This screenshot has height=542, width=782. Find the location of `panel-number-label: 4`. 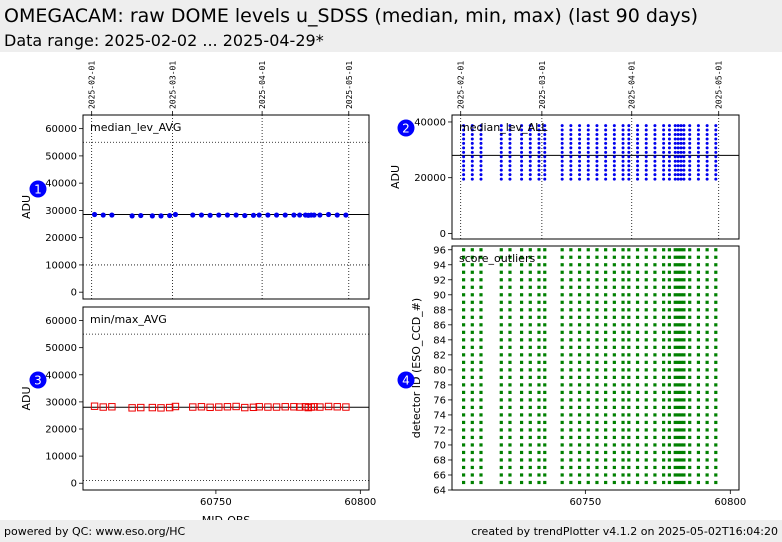

panel-number-label: 4 is located at coordinates (406, 381).